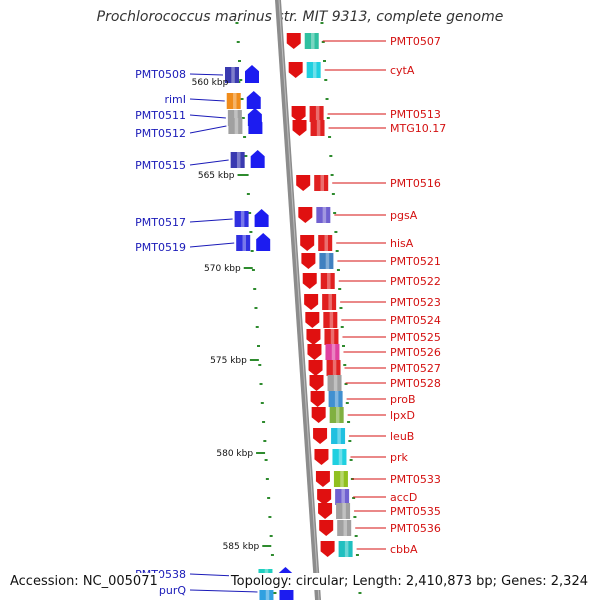  I want to click on kbp-label: 560 kbp, so click(210, 83).